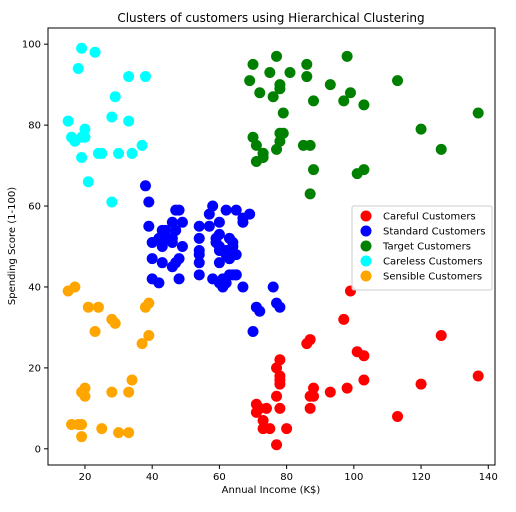 The image size is (516, 512). I want to click on x-axis-title: Annual Income (K$), so click(271, 490).